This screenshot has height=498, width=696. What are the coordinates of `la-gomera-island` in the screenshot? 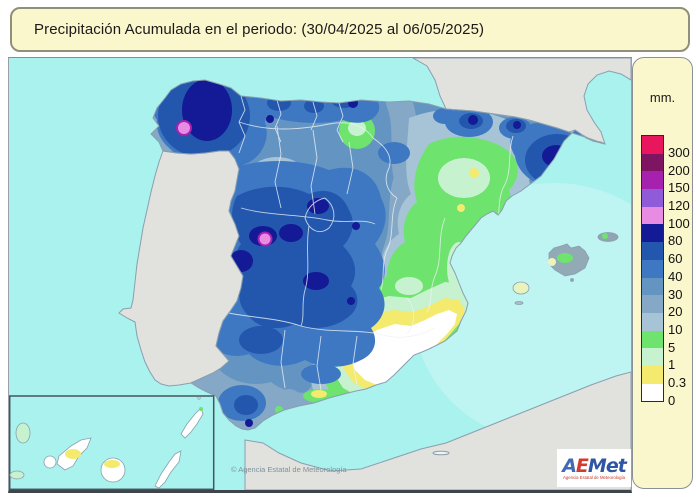 It's located at (50, 462).